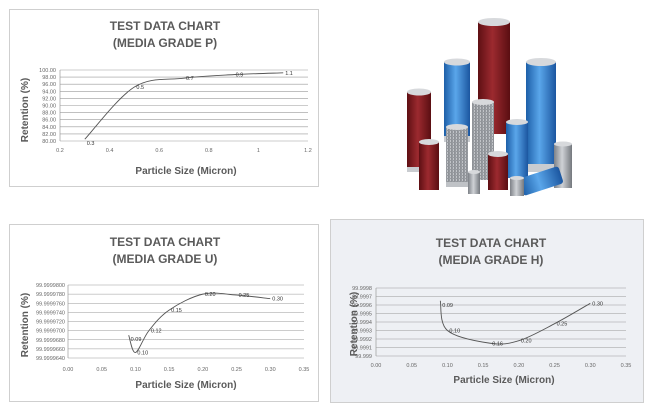  What do you see at coordinates (363, 357) in the screenshot?
I see `y-tick-label: 99.999` at bounding box center [363, 357].